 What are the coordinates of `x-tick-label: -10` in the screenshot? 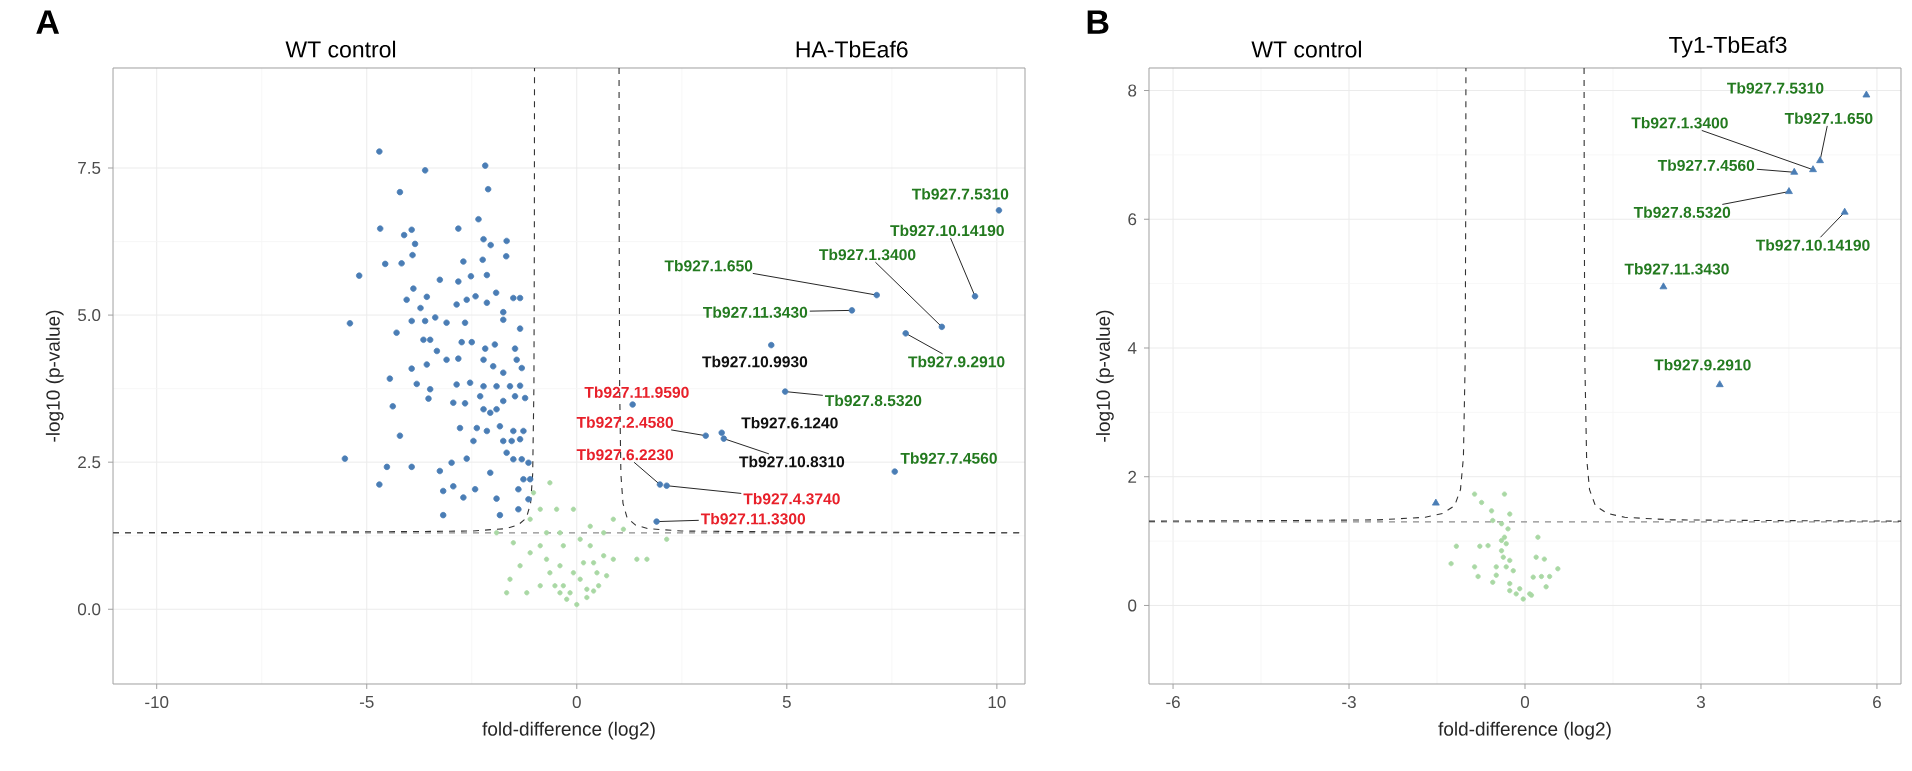 It's located at (157, 702).